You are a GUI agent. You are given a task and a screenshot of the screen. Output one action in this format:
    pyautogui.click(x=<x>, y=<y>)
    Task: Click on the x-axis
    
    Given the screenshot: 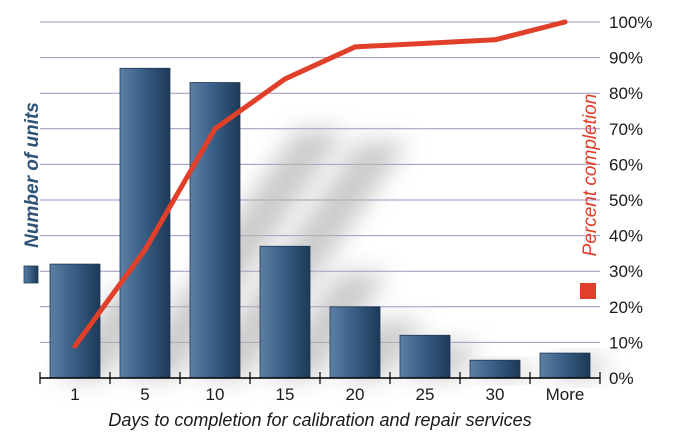 What is the action you would take?
    pyautogui.click(x=320, y=378)
    